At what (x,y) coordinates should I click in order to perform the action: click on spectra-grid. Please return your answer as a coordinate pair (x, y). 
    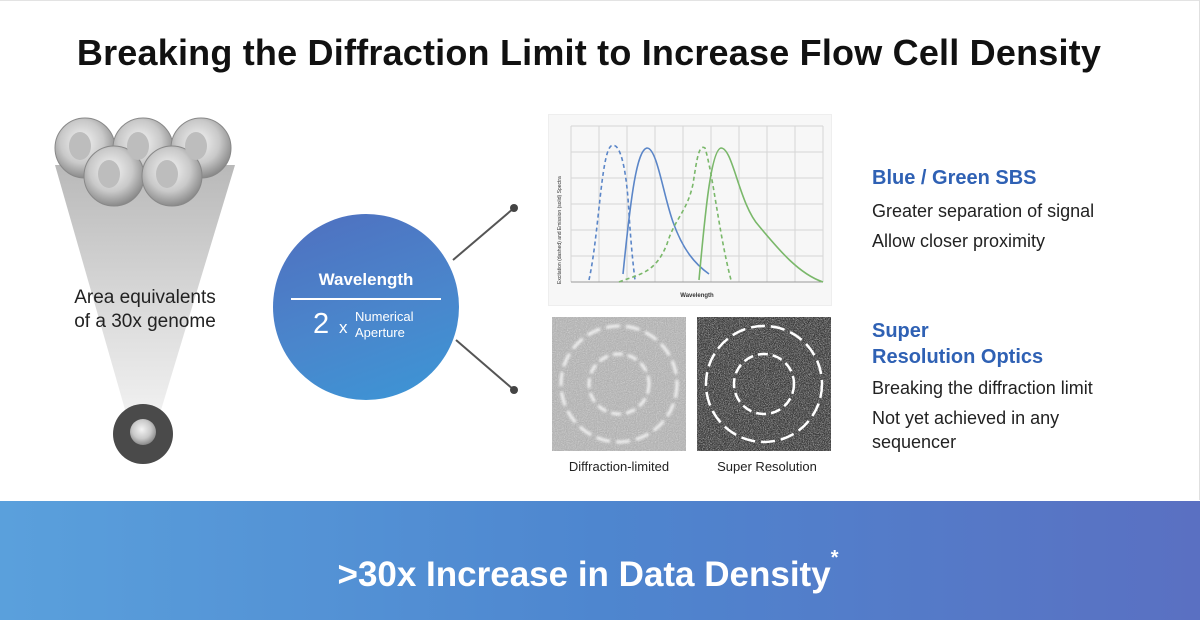
    Looking at the image, I should click on (697, 204).